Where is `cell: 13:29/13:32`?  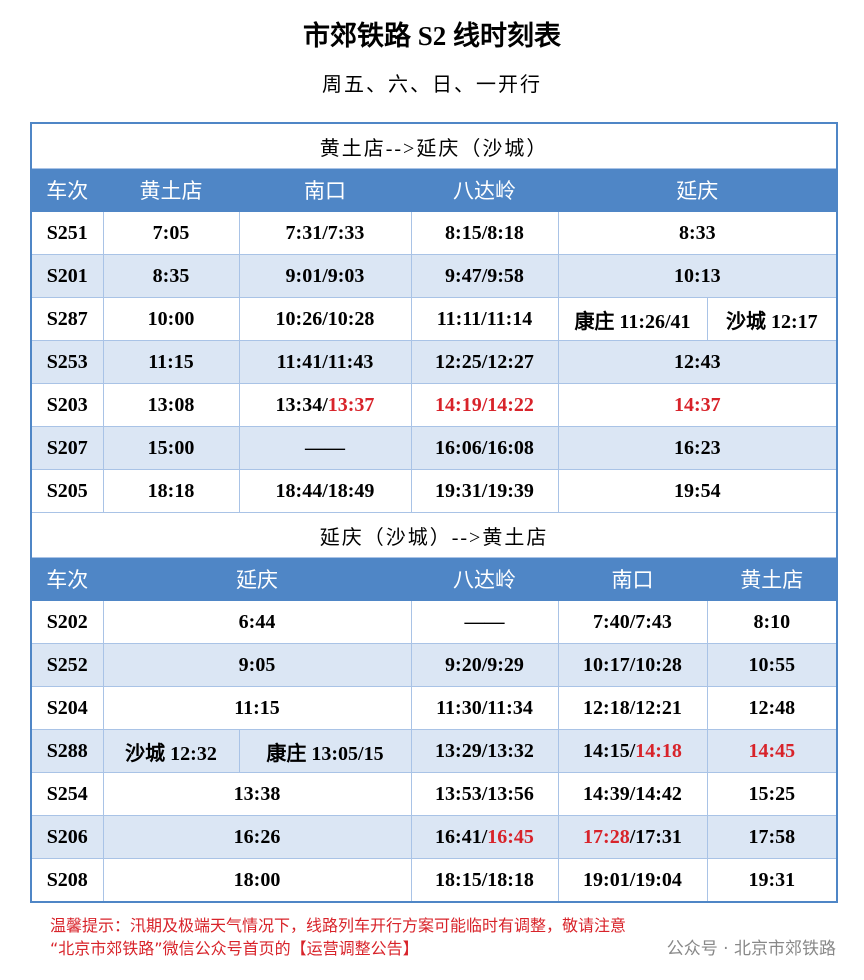
cell: 13:29/13:32 is located at coordinates (484, 751).